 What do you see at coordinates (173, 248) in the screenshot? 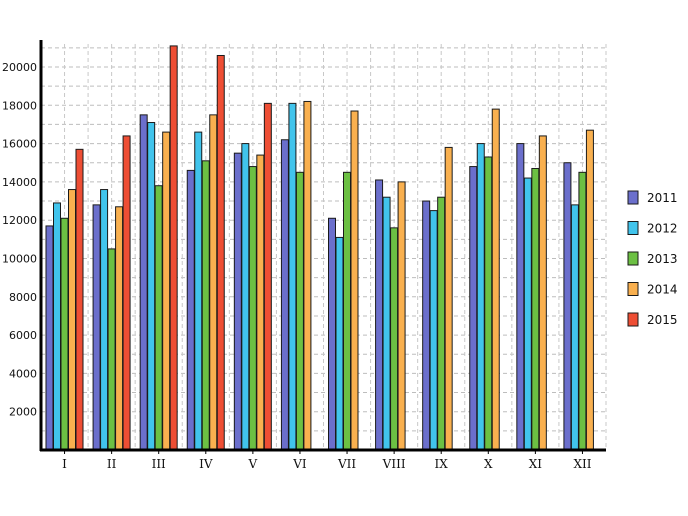
I see `bar-2015-III` at bounding box center [173, 248].